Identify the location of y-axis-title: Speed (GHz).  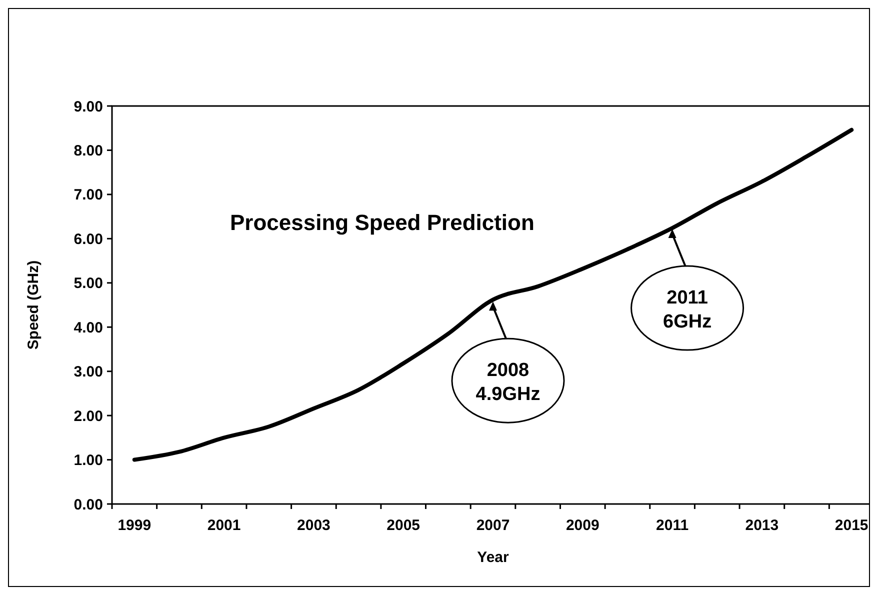
(33, 305).